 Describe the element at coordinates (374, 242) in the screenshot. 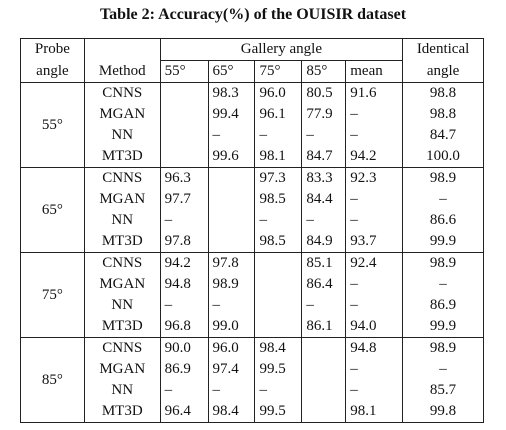

I see `value-cell: 93.7` at that location.